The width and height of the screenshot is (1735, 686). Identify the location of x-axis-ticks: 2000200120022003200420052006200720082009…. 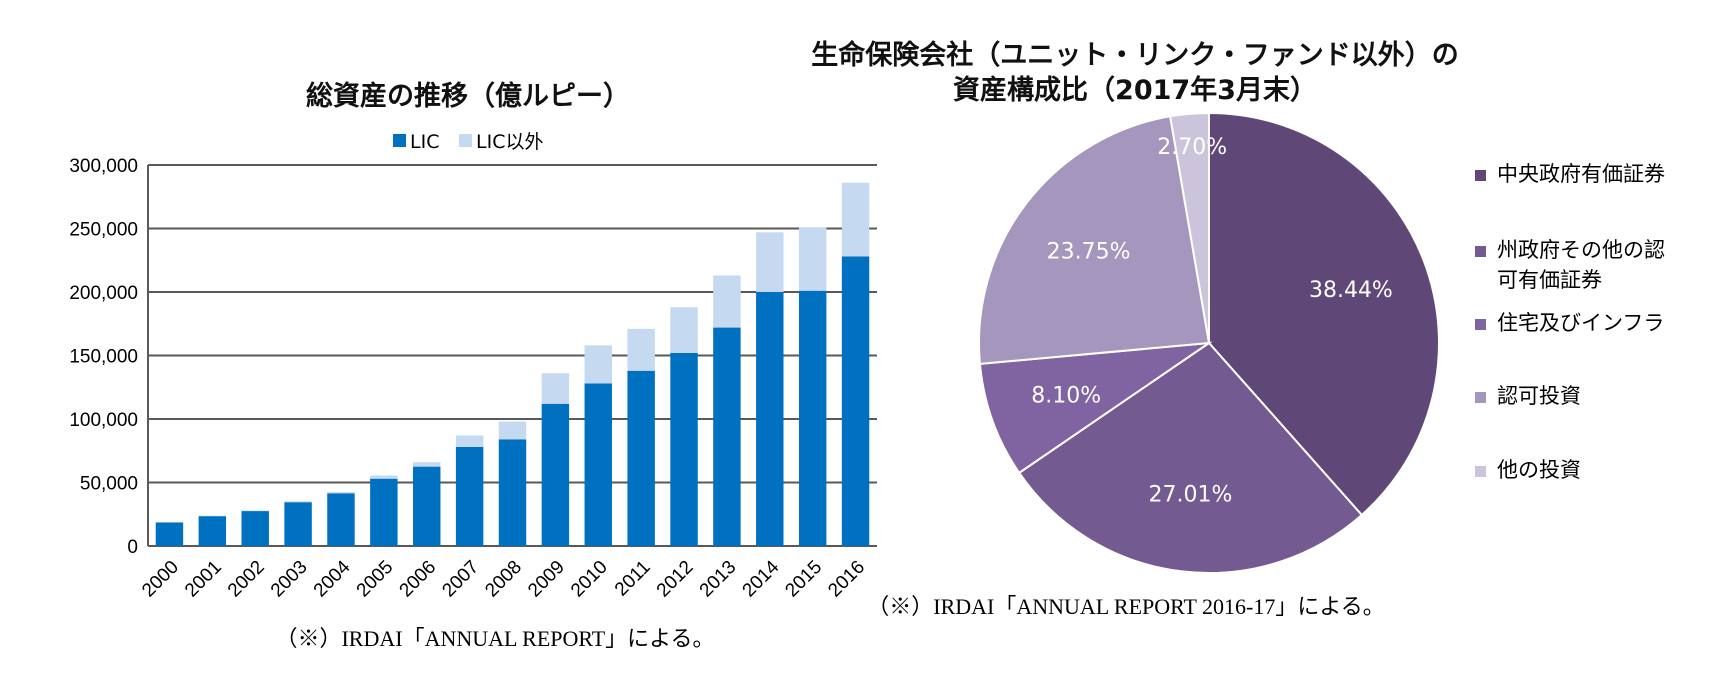
(503, 578).